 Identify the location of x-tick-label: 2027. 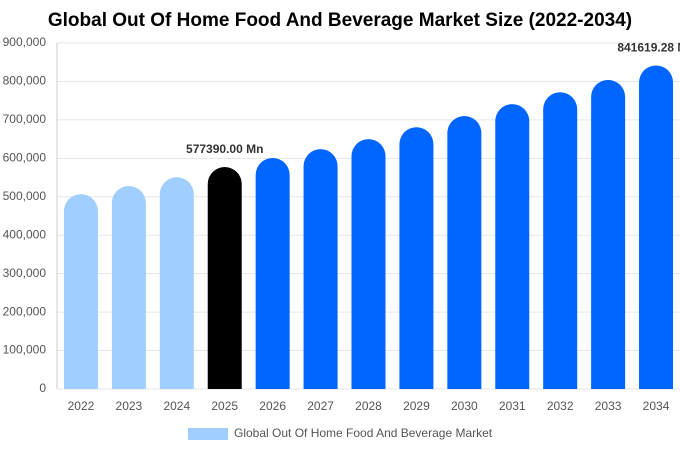
(320, 406).